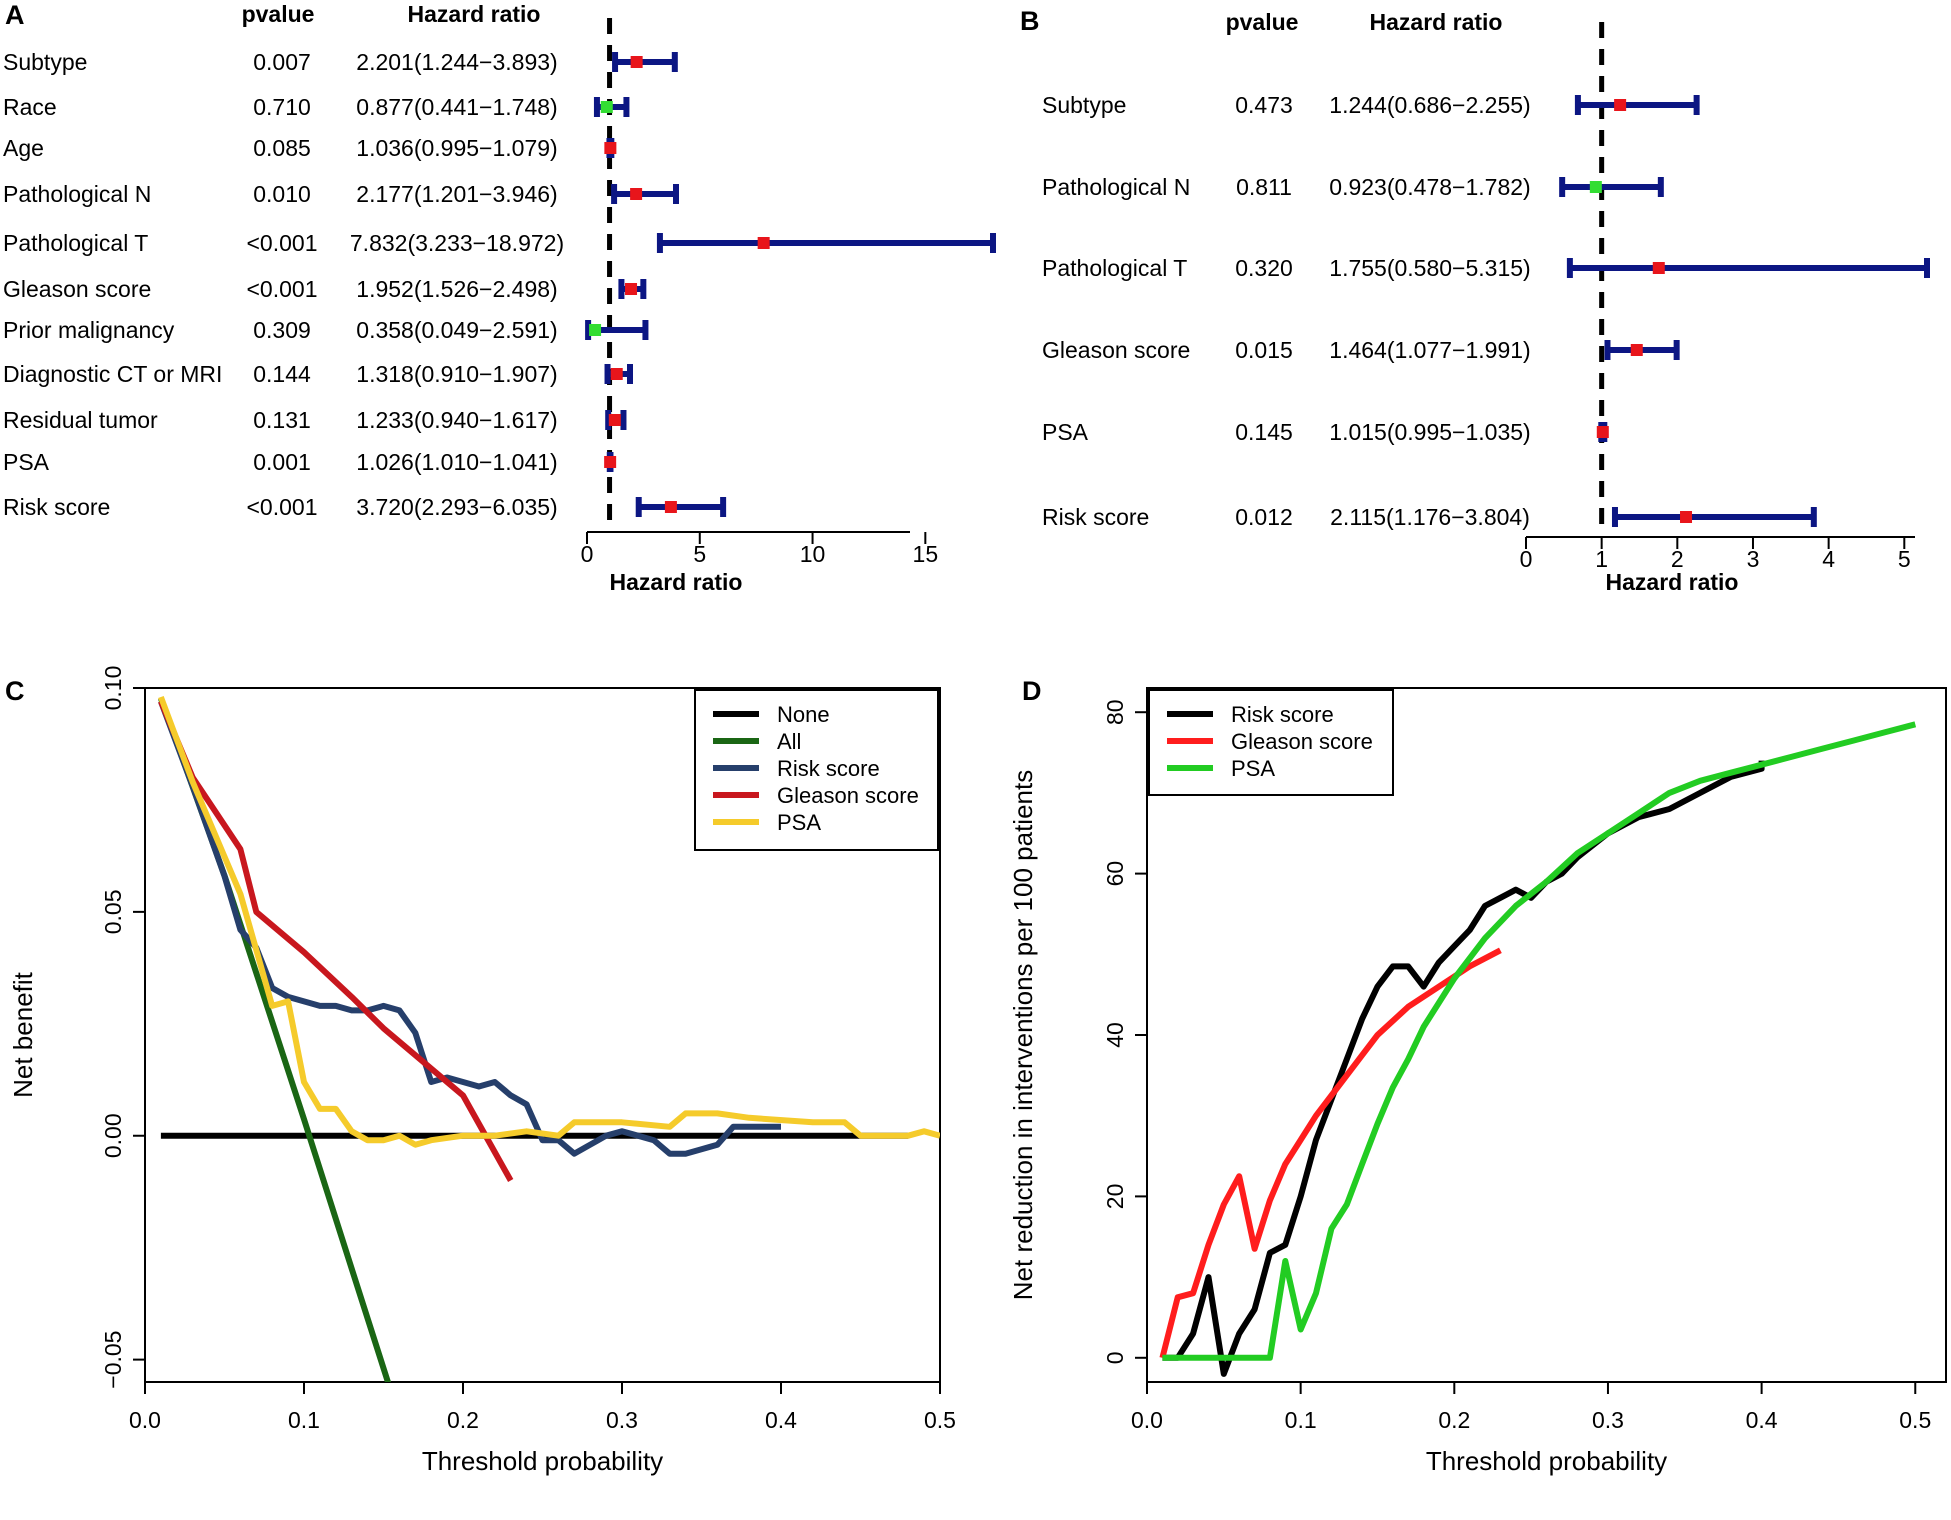 Image resolution: width=1951 pixels, height=1520 pixels. What do you see at coordinates (1264, 105) in the screenshot?
I see `row-pvalue: 0.473` at bounding box center [1264, 105].